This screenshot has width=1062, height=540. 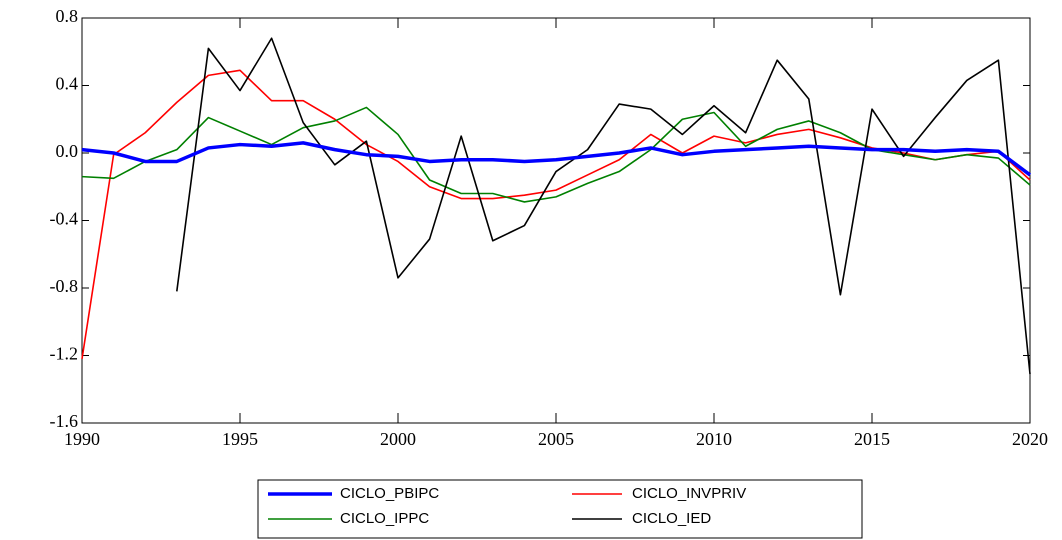 I want to click on y-tick-label: -0.4, so click(x=64, y=219).